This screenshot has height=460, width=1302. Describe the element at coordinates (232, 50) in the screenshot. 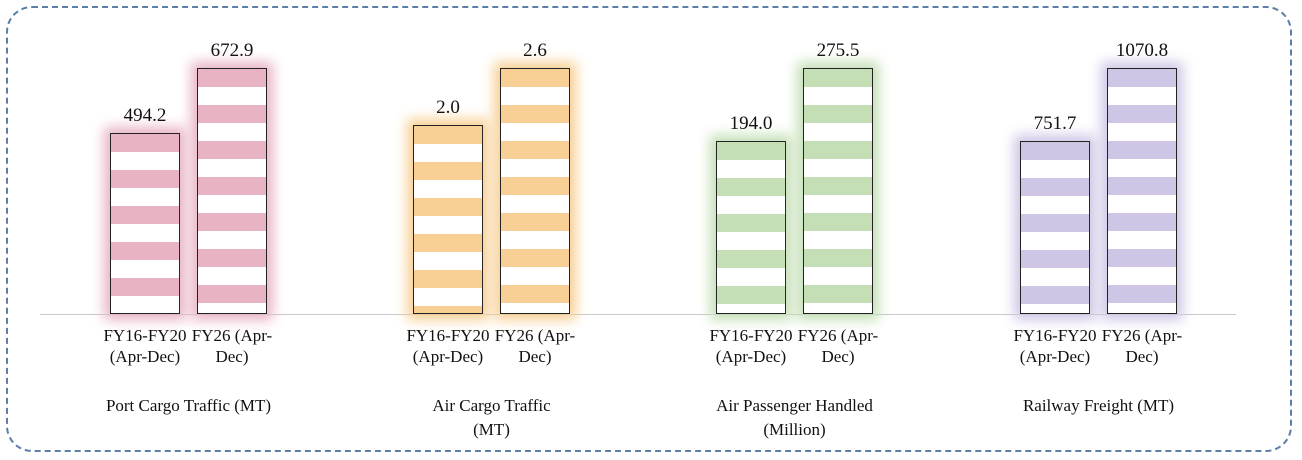

I see `value-label: 672.9` at that location.